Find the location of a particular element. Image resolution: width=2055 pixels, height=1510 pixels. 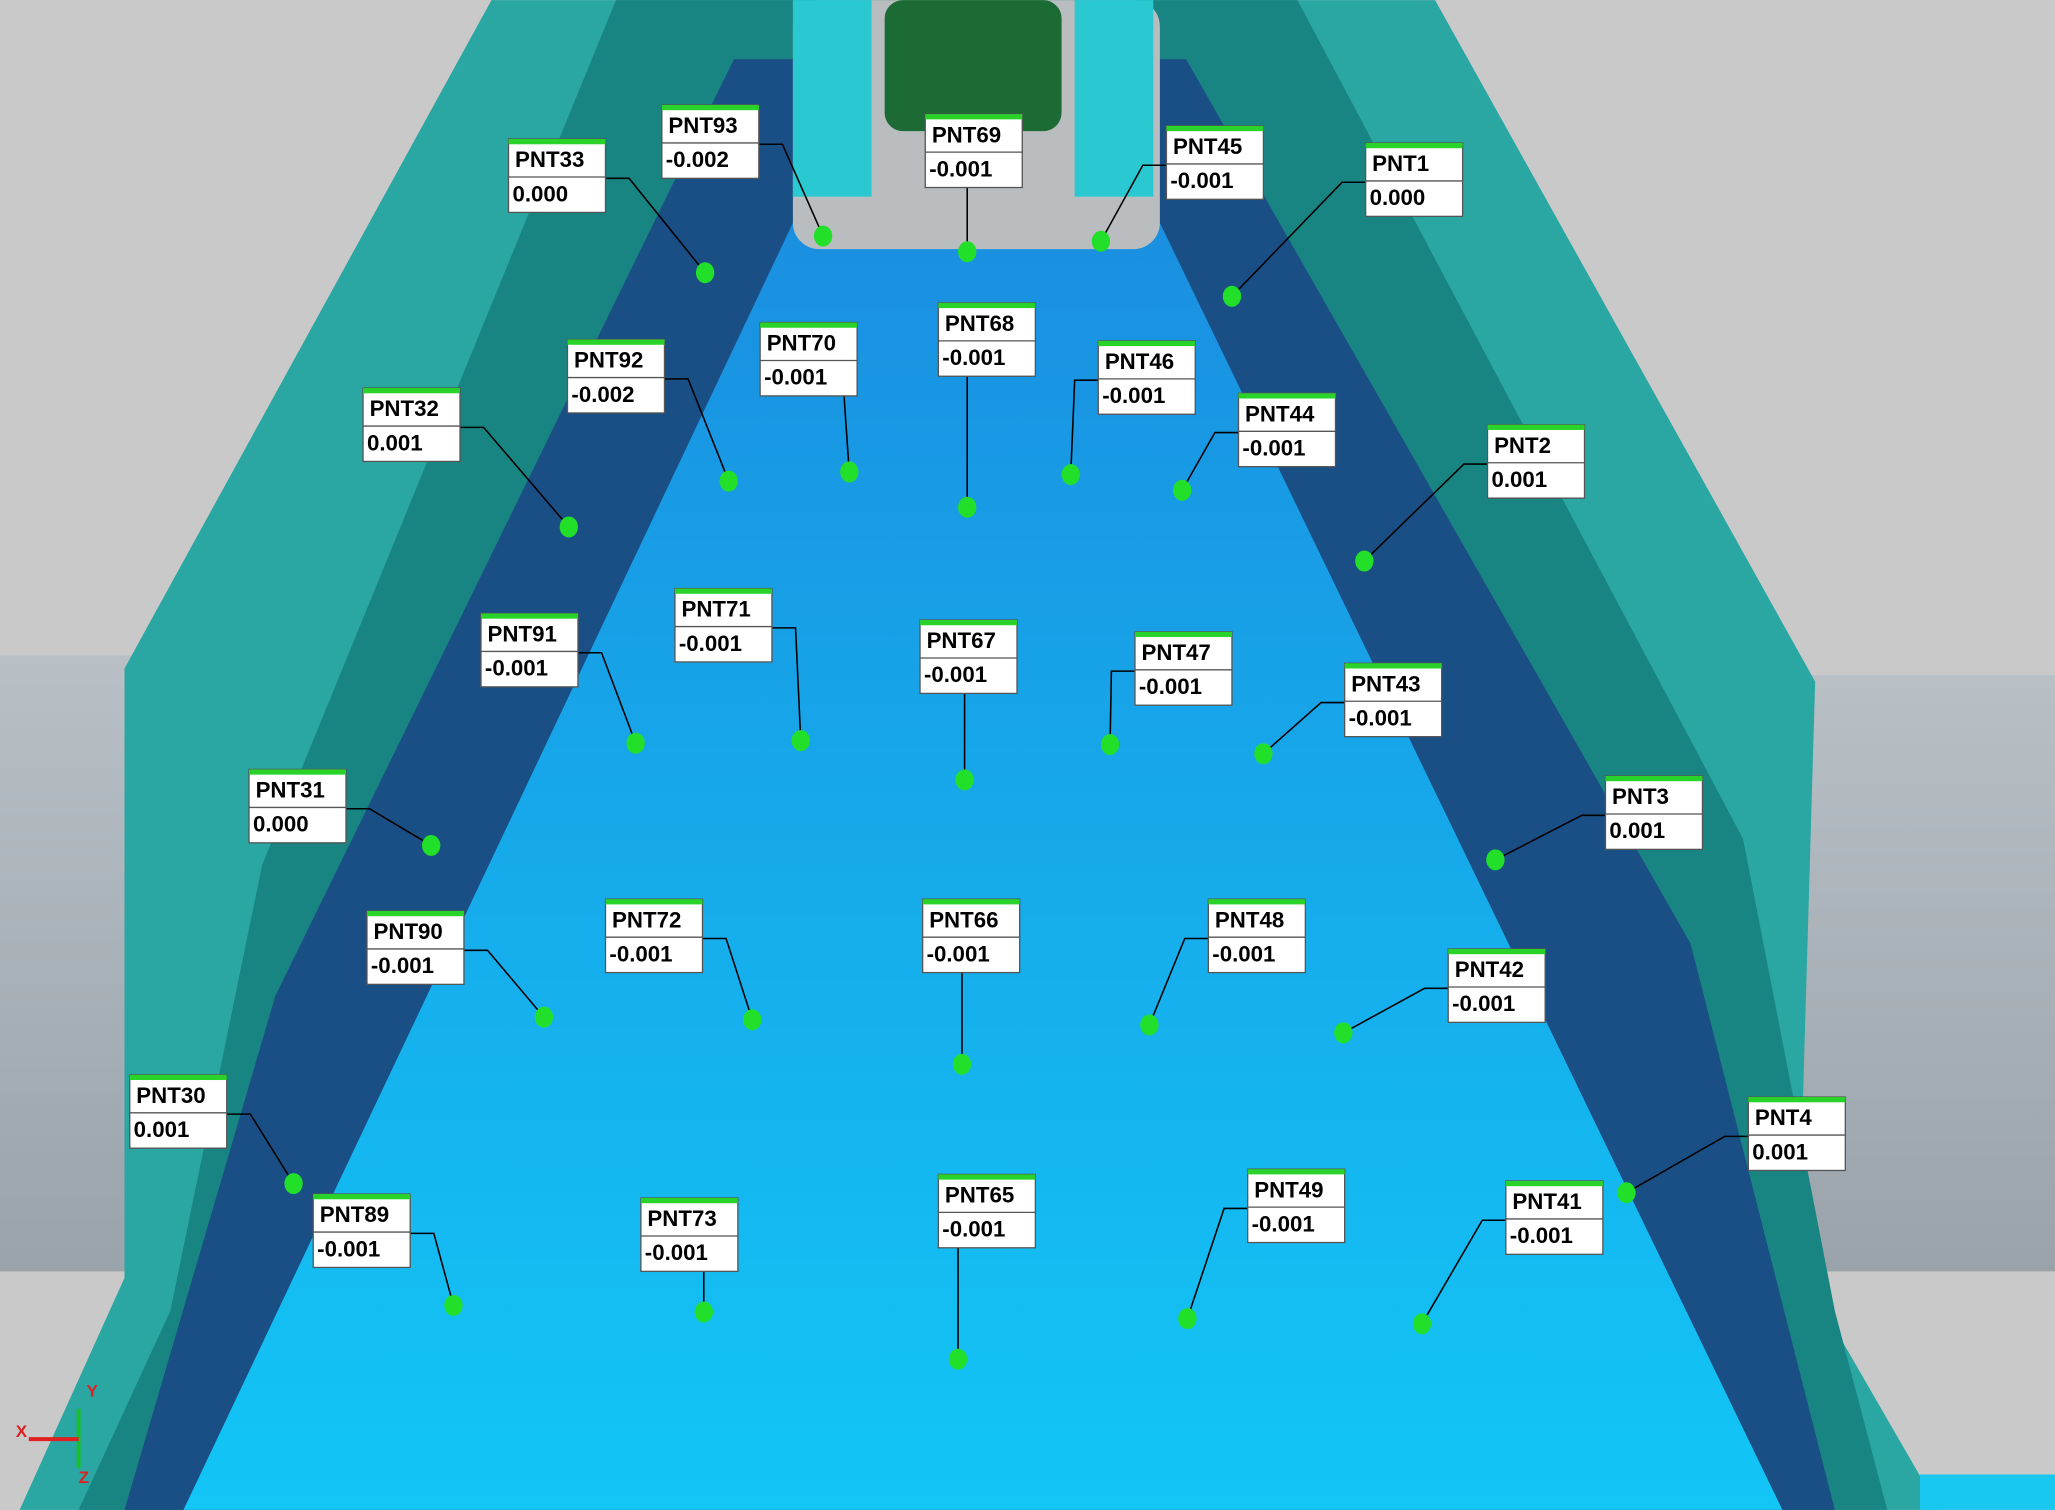

point-label: PNT71 -0.001 is located at coordinates (742, 669).